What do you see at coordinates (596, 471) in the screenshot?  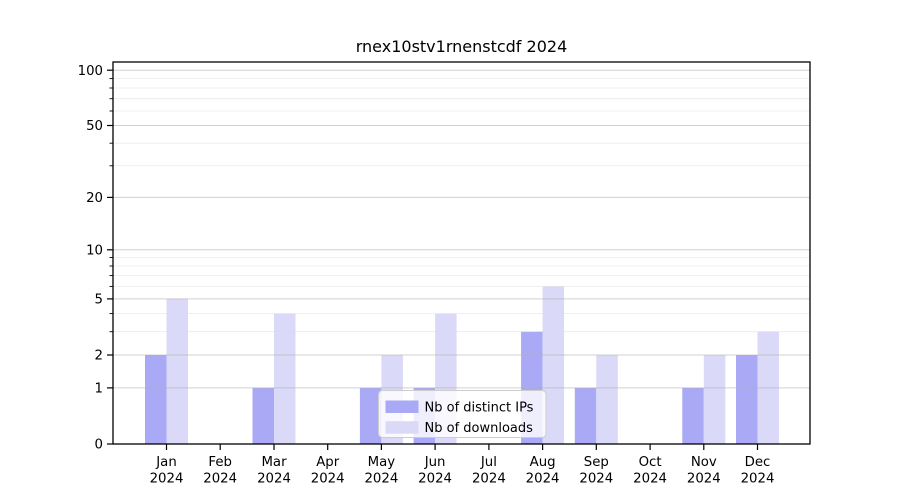 I see `x-tick-label: Sep 2024` at bounding box center [596, 471].